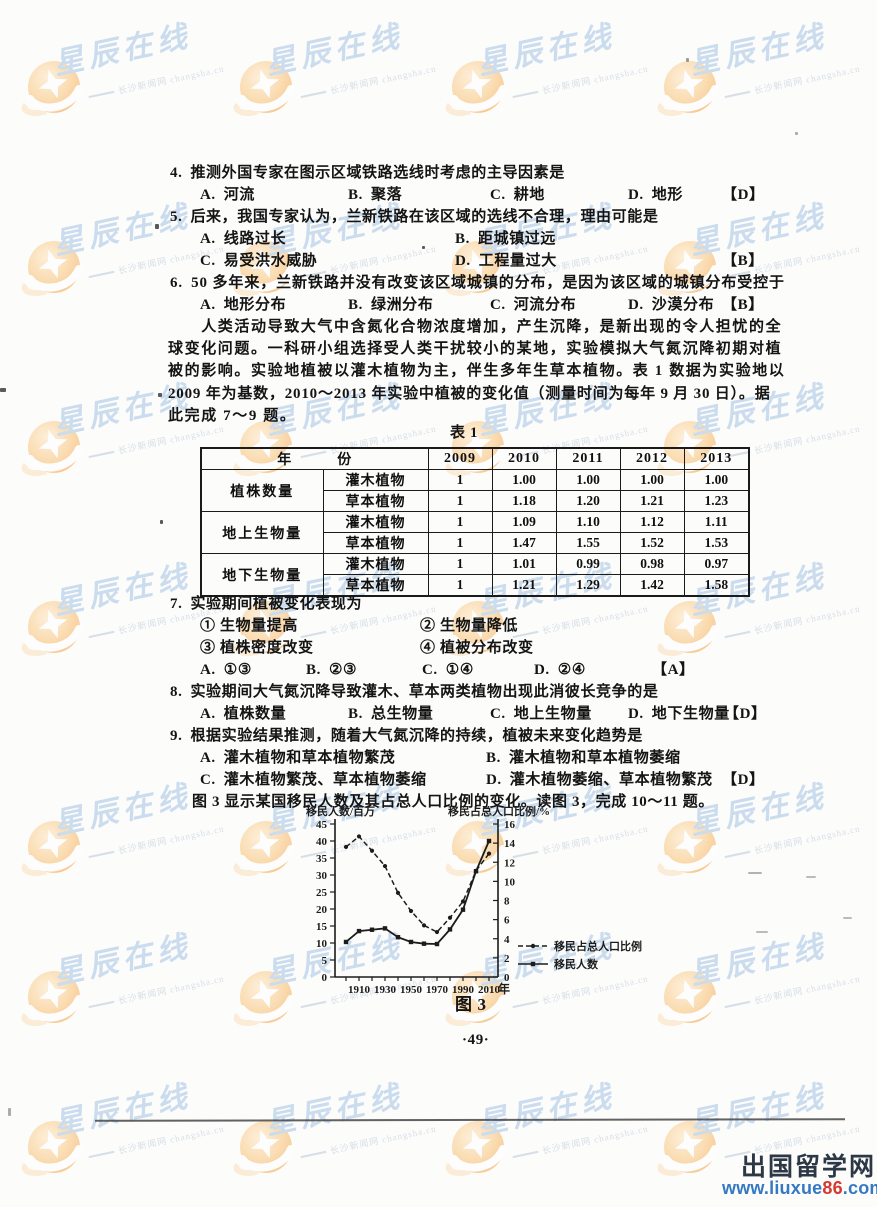 The height and width of the screenshot is (1207, 877). I want to click on legend-label: 移民人数, so click(576, 964).